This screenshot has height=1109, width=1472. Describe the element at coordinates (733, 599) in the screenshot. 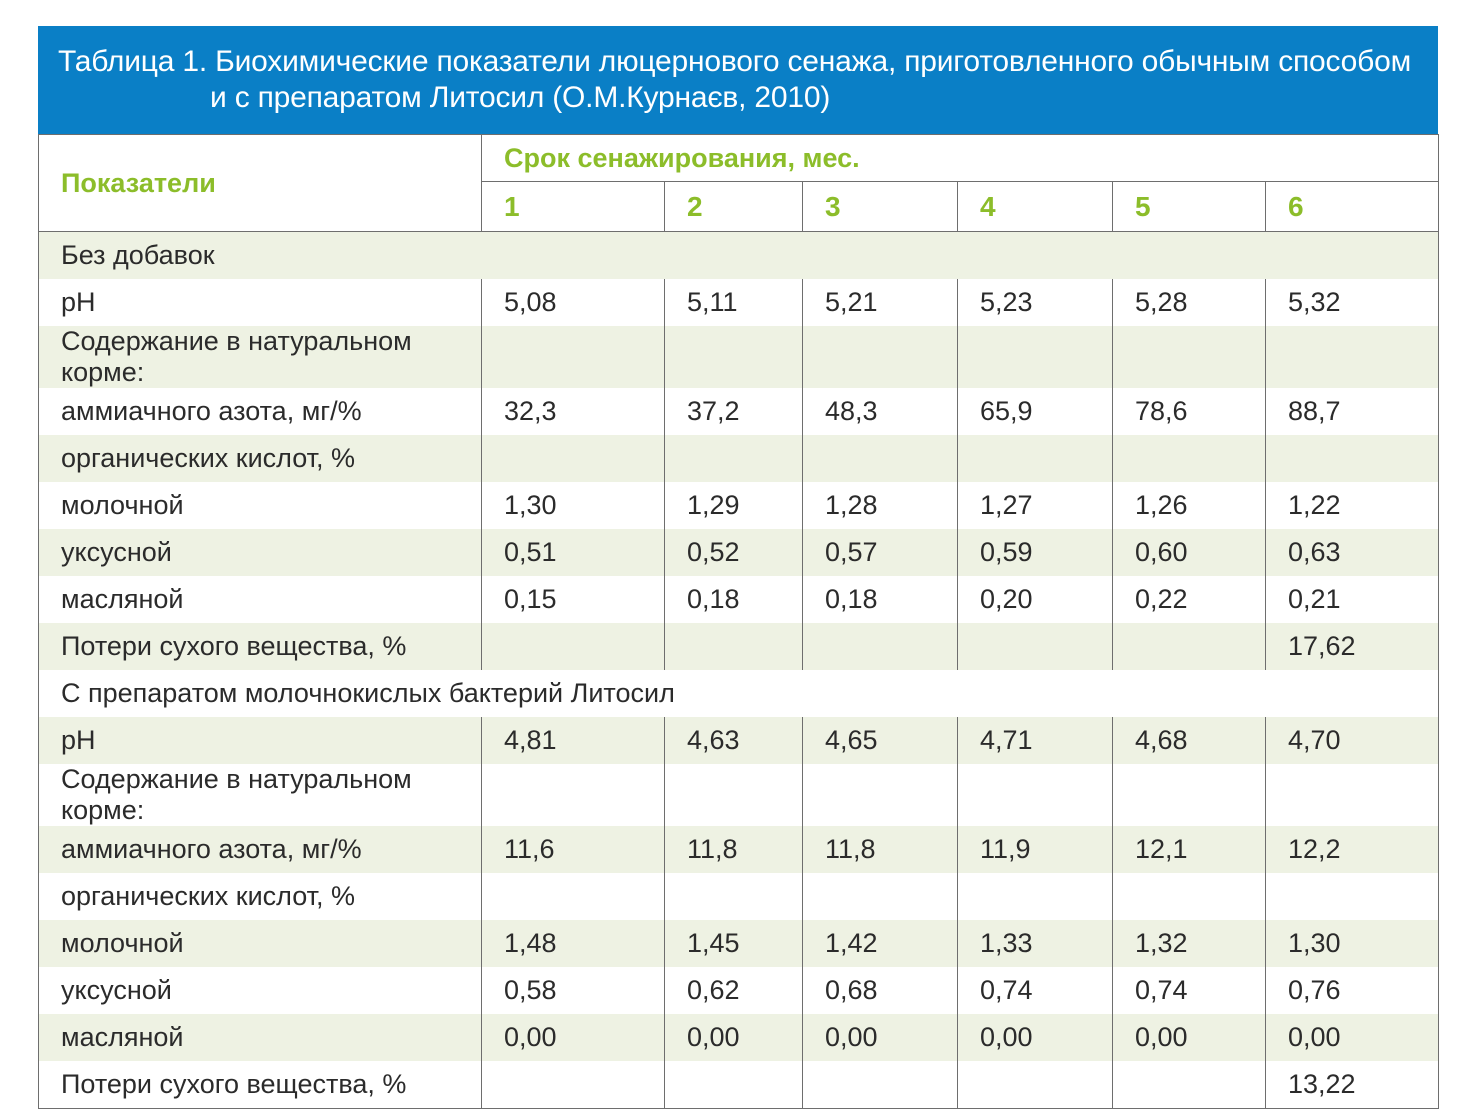

I see `cell-month-2: 0,18` at that location.